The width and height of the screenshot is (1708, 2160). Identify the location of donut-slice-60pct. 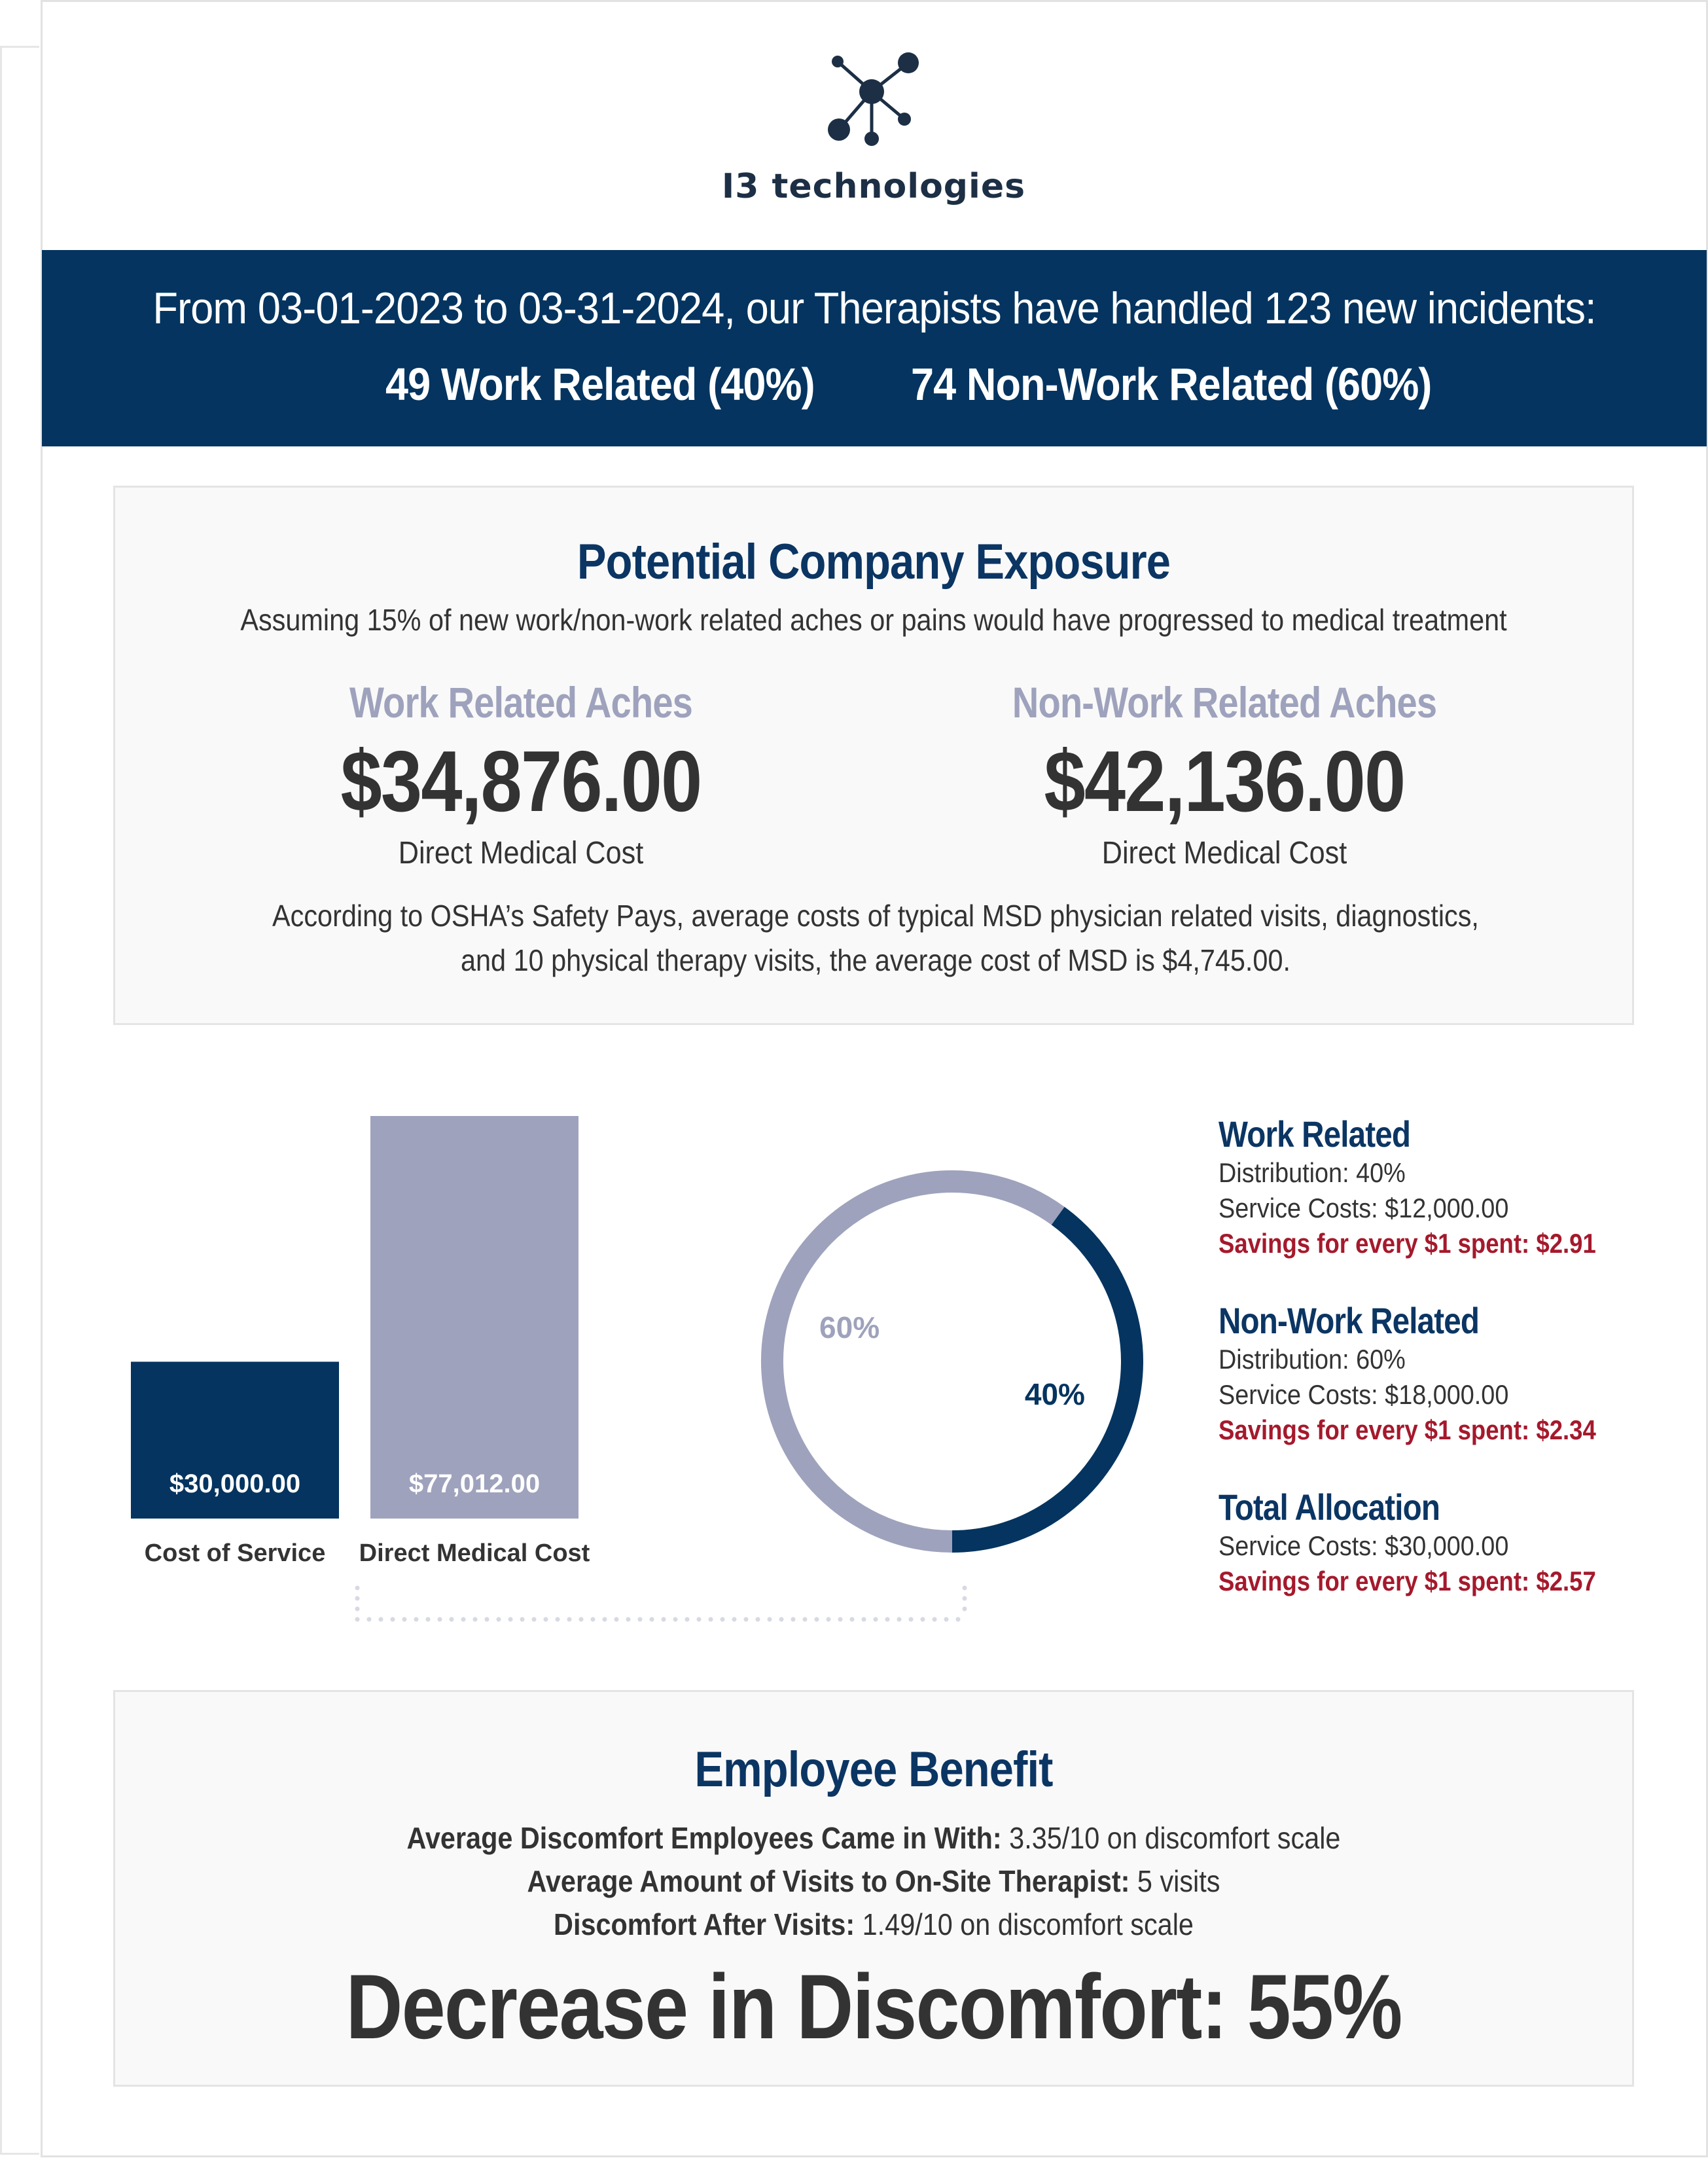
(913, 1361).